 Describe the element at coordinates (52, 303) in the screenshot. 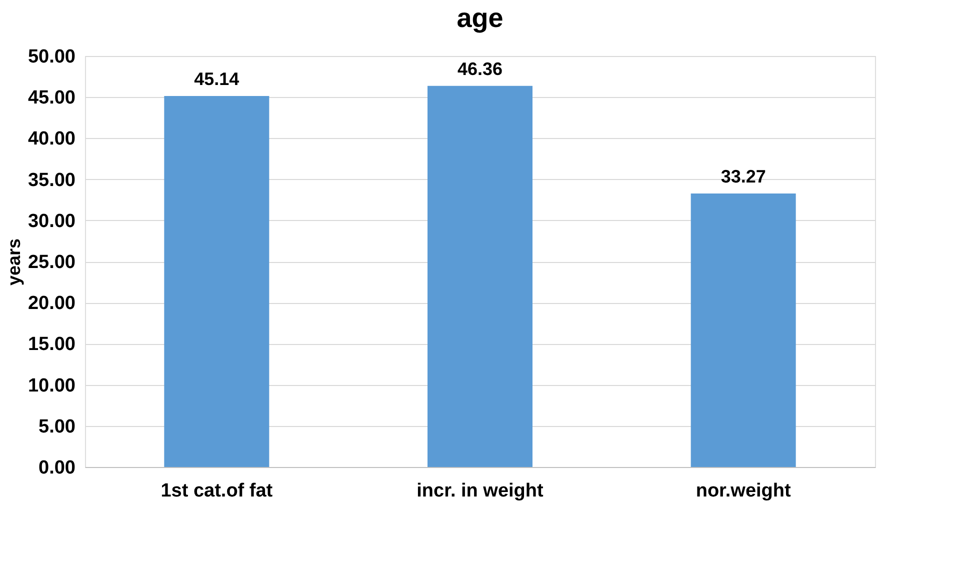

I see `y-tick-label: 20.00` at that location.